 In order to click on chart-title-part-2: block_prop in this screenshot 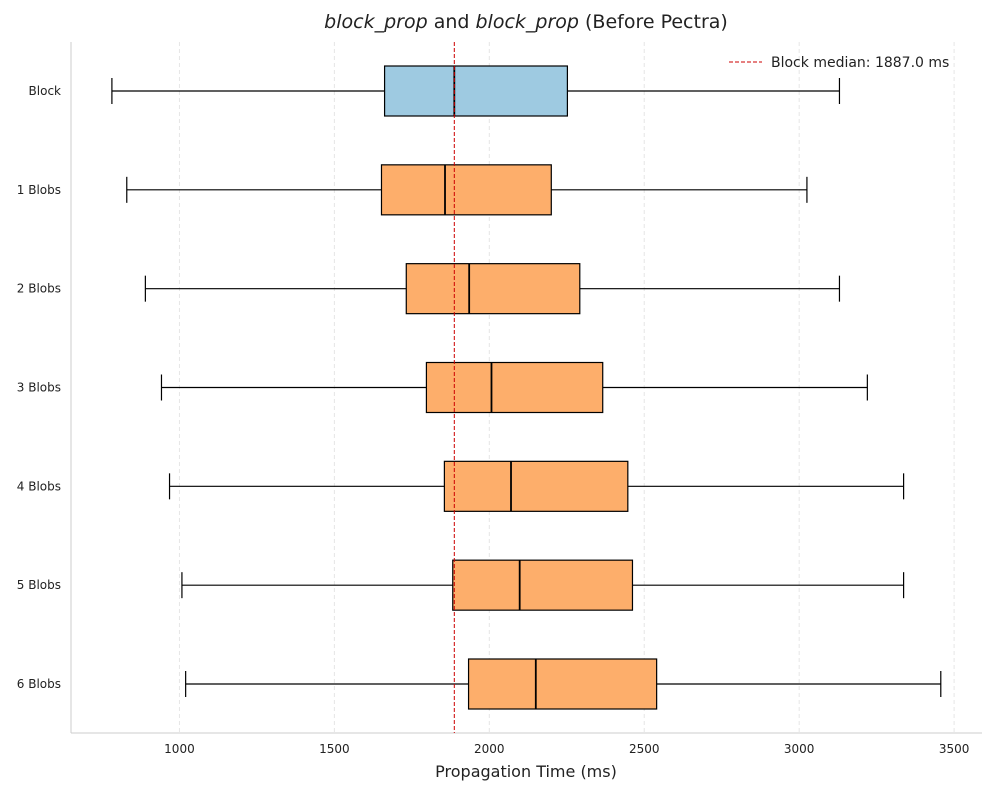, I will do `click(526, 22)`.